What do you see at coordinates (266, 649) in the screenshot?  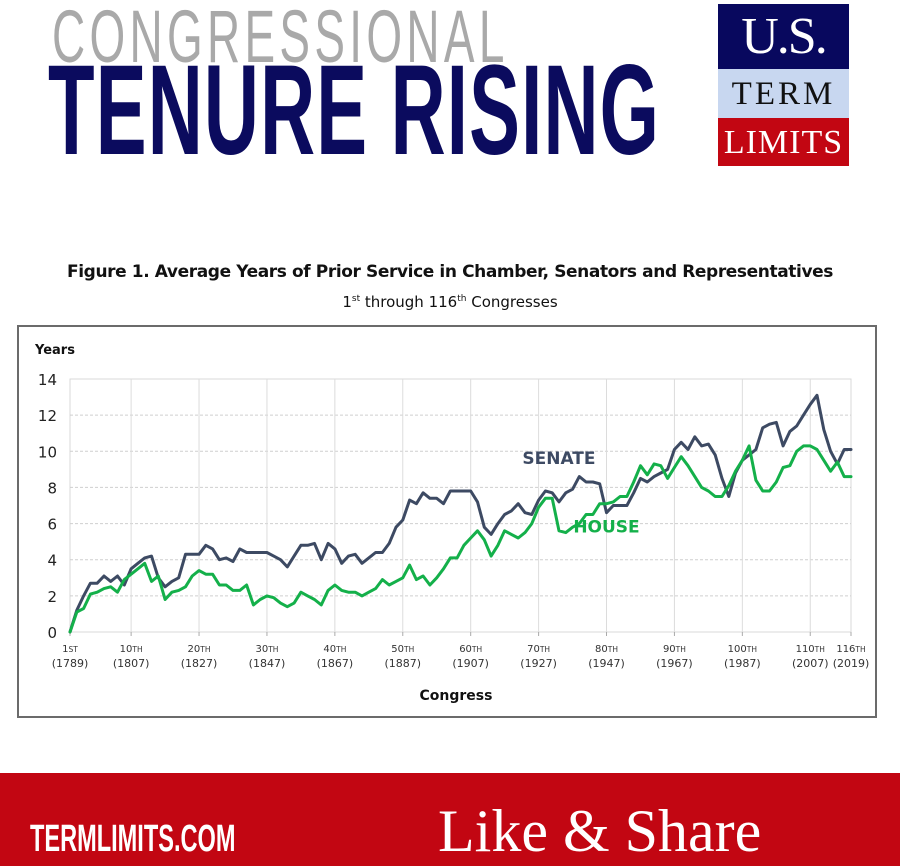 I see `x-tick-label: 30TH` at bounding box center [266, 649].